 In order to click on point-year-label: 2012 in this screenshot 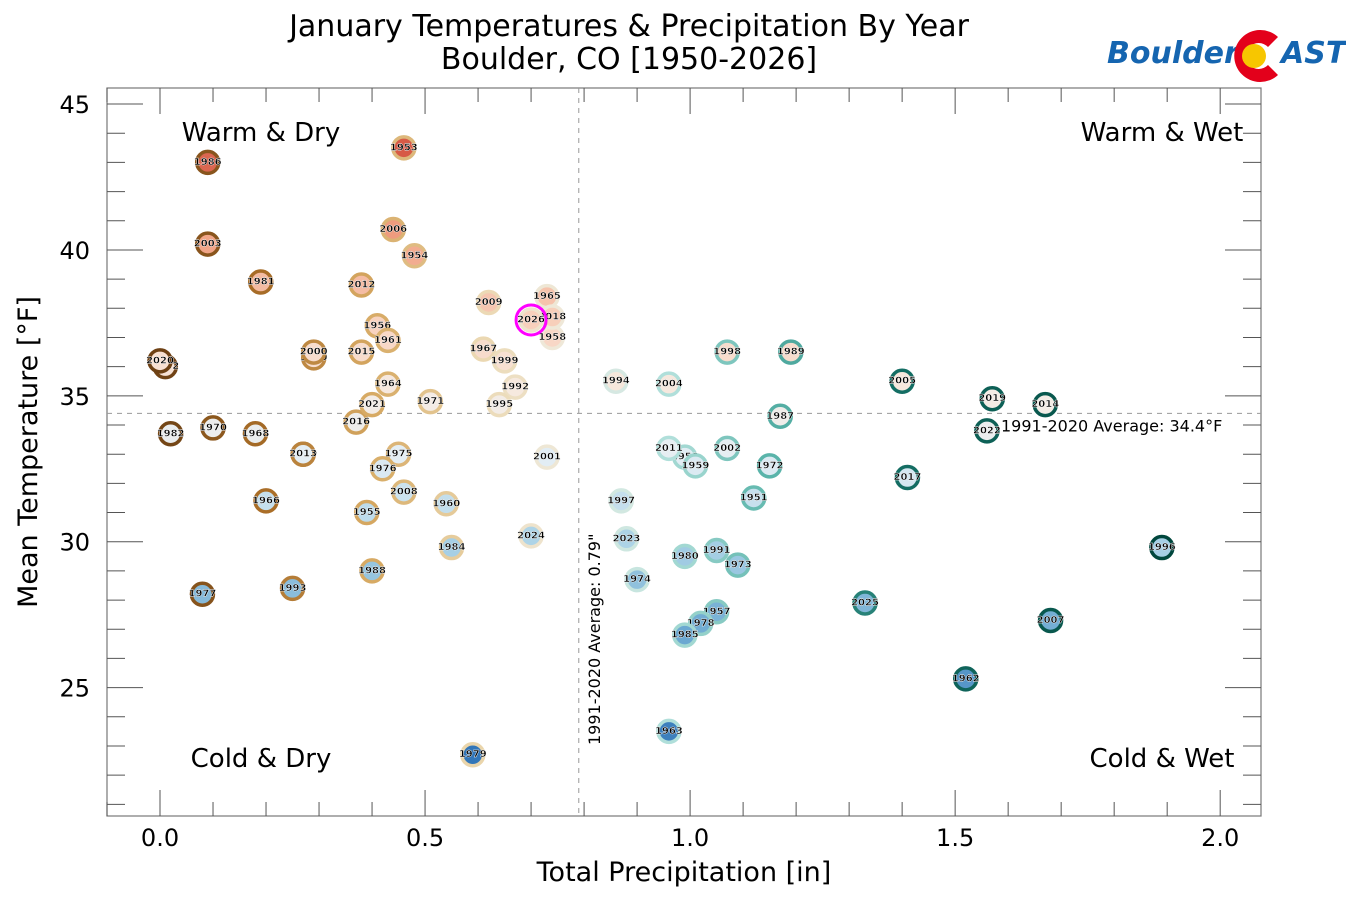, I will do `click(362, 284)`.